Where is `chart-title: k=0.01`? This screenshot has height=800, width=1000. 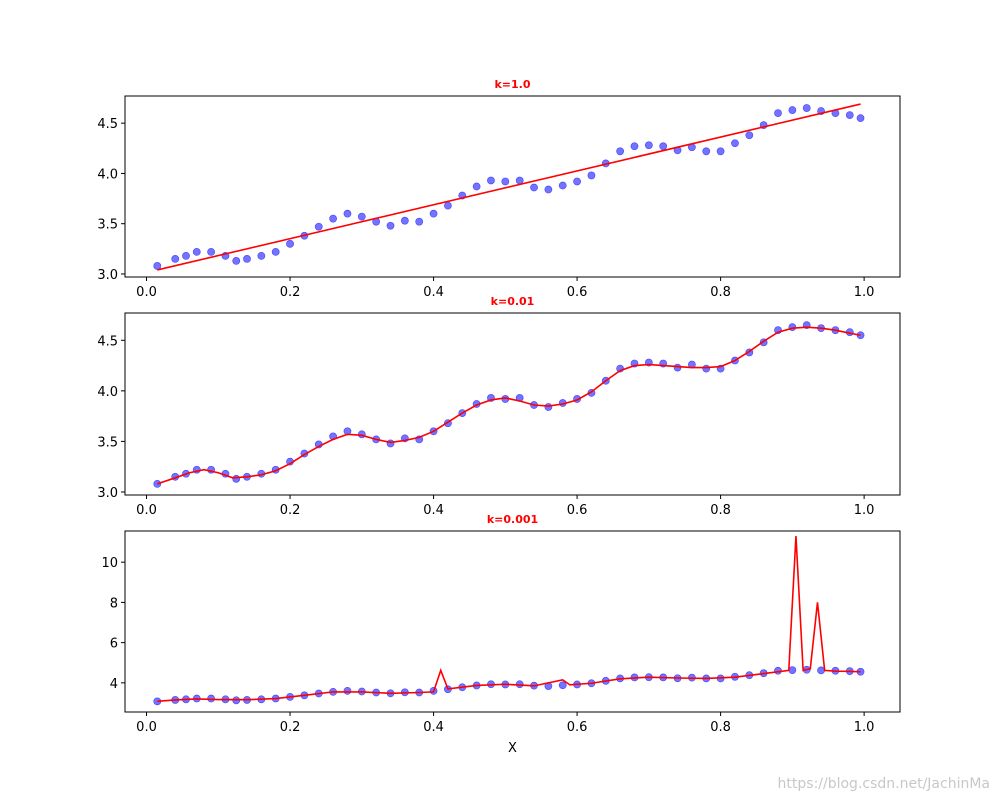
chart-title: k=0.01 is located at coordinates (513, 301).